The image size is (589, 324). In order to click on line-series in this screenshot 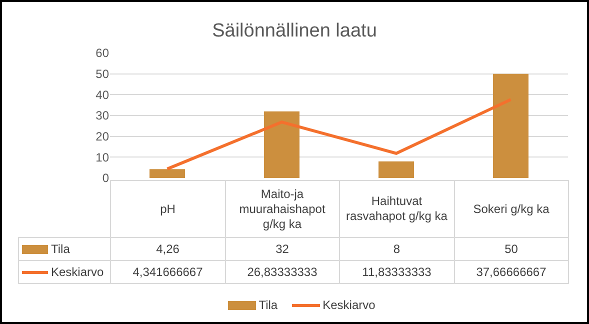, I will do `click(339, 134)`.